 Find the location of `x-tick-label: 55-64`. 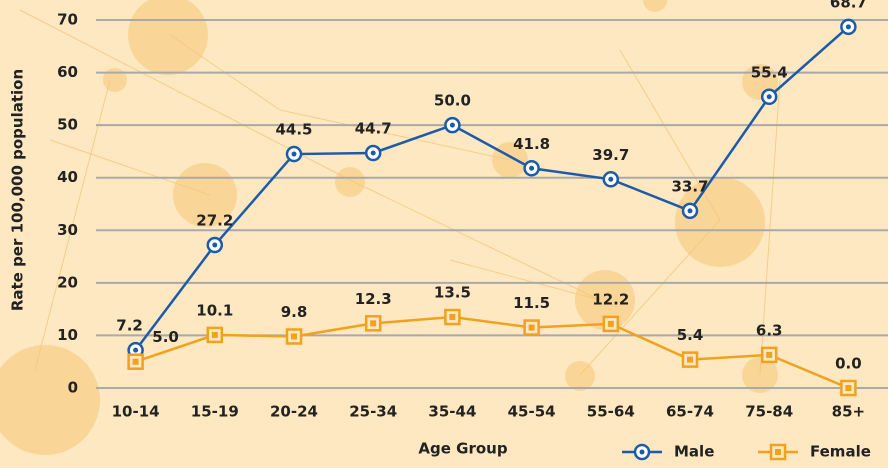

x-tick-label: 55-64 is located at coordinates (611, 412).